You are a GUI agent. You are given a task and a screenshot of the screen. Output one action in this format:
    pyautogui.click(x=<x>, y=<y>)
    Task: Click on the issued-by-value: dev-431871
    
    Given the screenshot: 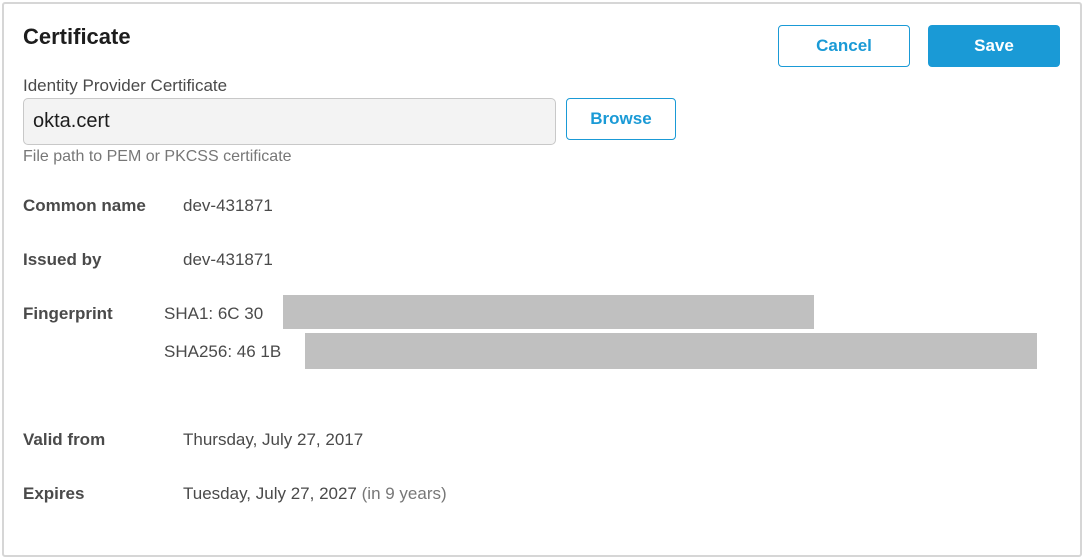 What is the action you would take?
    pyautogui.click(x=228, y=259)
    